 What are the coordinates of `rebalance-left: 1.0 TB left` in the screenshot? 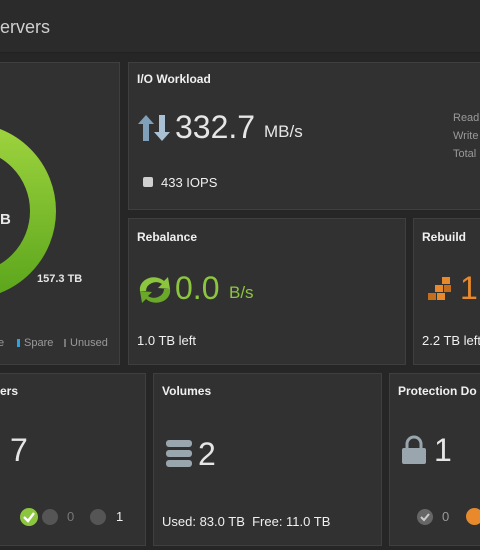 It's located at (167, 340).